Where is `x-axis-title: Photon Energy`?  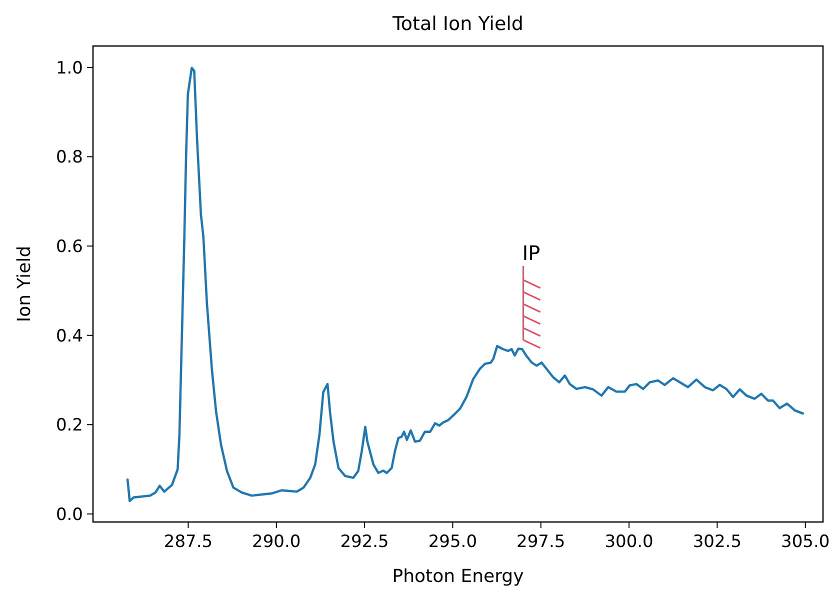 x-axis-title: Photon Energy is located at coordinates (458, 576).